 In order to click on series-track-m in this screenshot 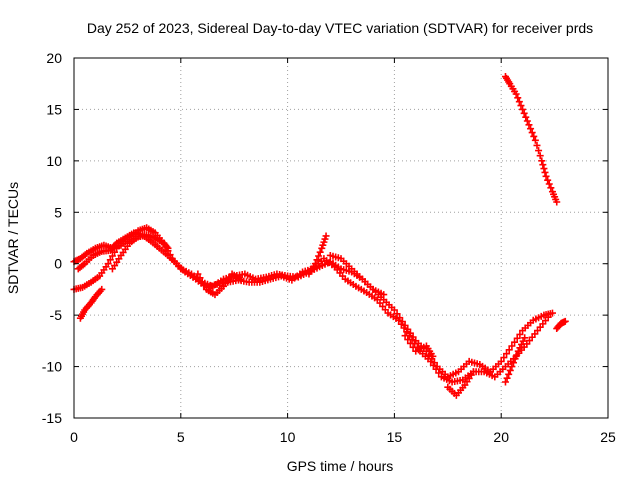, I will do `click(531, 139)`.